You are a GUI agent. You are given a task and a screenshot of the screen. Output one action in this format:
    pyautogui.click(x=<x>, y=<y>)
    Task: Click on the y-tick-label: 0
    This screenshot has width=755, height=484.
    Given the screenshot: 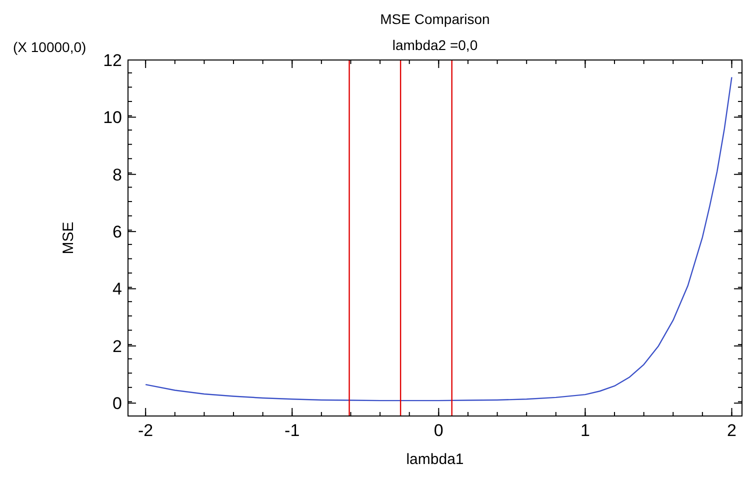 What is the action you would take?
    pyautogui.click(x=117, y=404)
    